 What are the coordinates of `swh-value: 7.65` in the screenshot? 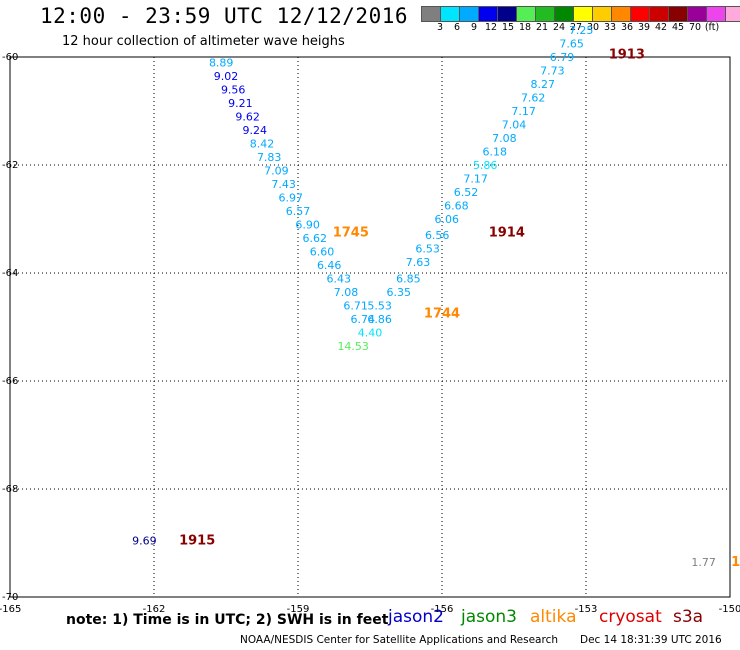 It's located at (571, 44).